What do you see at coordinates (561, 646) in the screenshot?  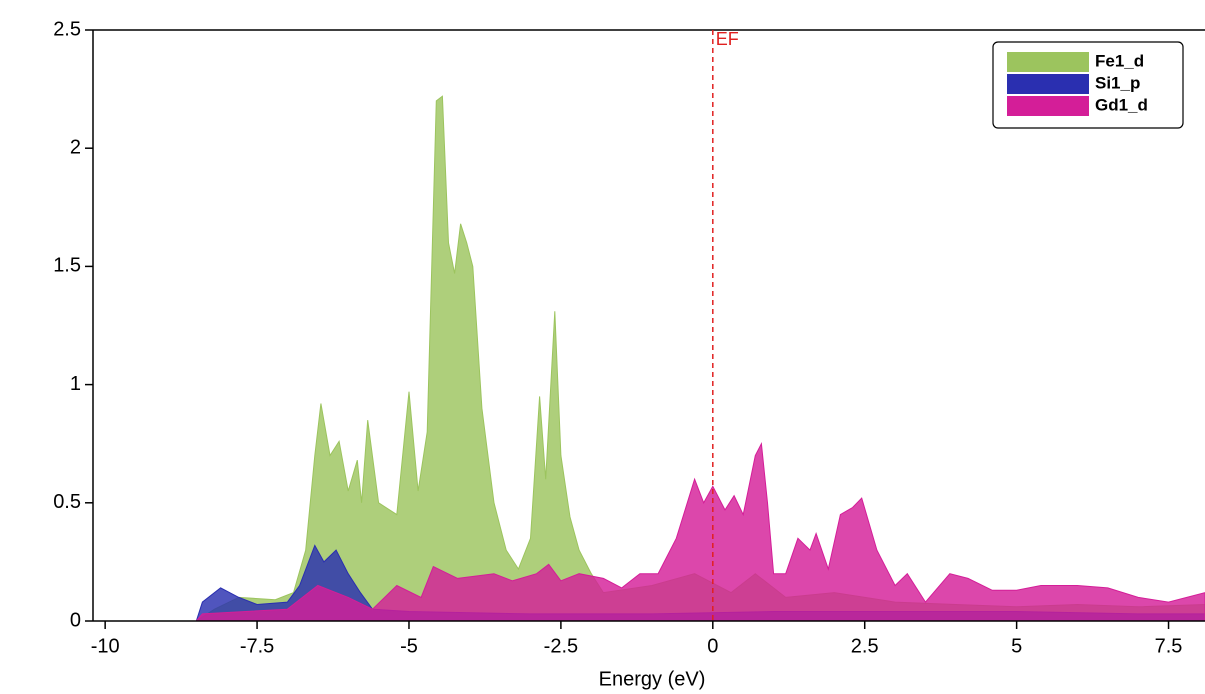 I see `x-tick-label: -2.5` at bounding box center [561, 646].